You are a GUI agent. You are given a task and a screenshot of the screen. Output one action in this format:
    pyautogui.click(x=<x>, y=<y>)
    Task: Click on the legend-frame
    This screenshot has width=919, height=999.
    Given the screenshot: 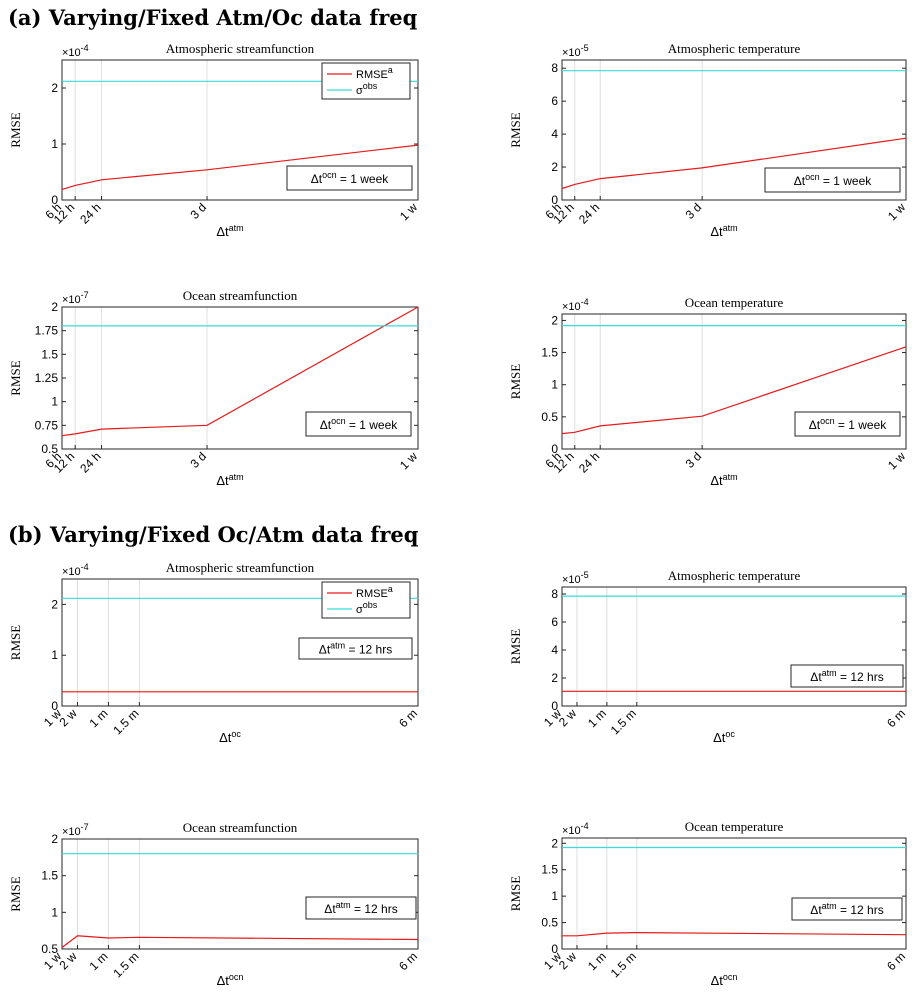 What is the action you would take?
    pyautogui.click(x=366, y=600)
    